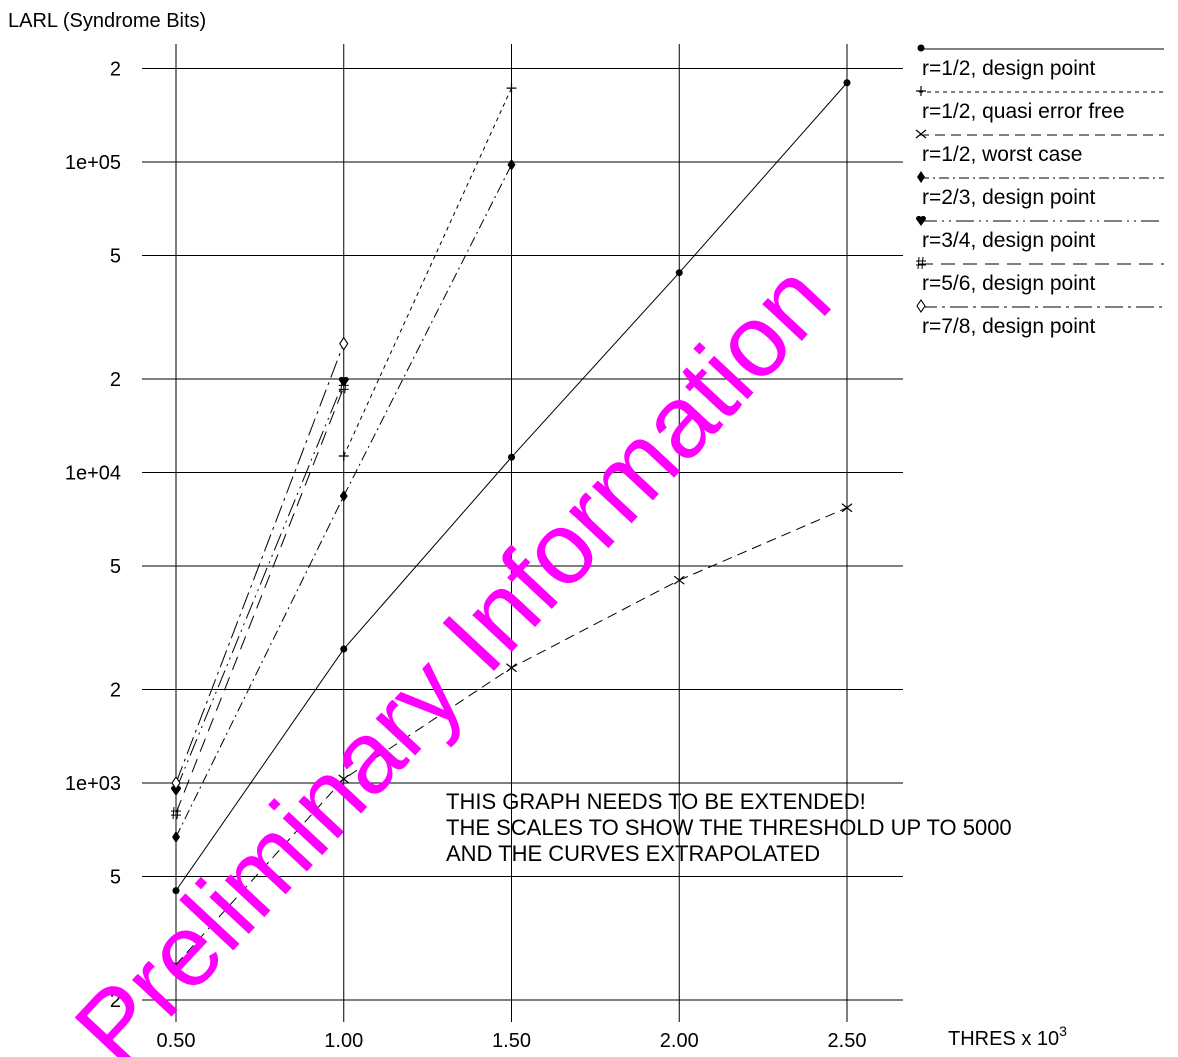 The width and height of the screenshot is (1178, 1057). I want to click on legend-entry: r=1/2, design point, so click(1040, 62).